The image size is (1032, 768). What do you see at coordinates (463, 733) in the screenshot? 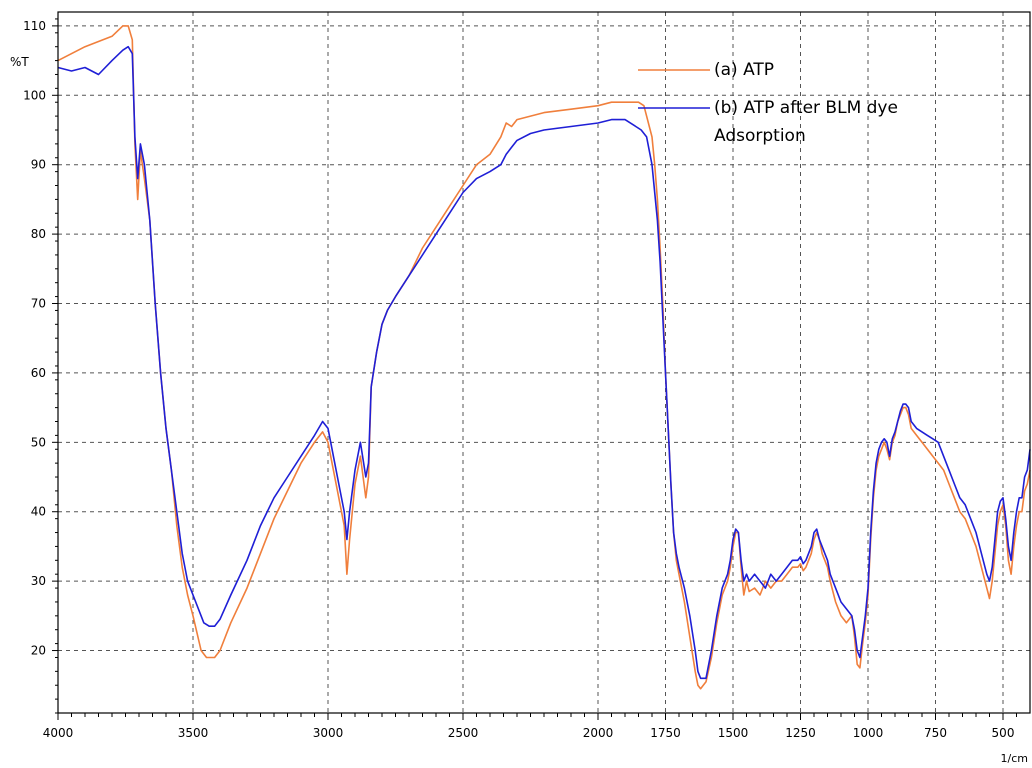
I see `x-tick-label: 2500` at bounding box center [463, 733].